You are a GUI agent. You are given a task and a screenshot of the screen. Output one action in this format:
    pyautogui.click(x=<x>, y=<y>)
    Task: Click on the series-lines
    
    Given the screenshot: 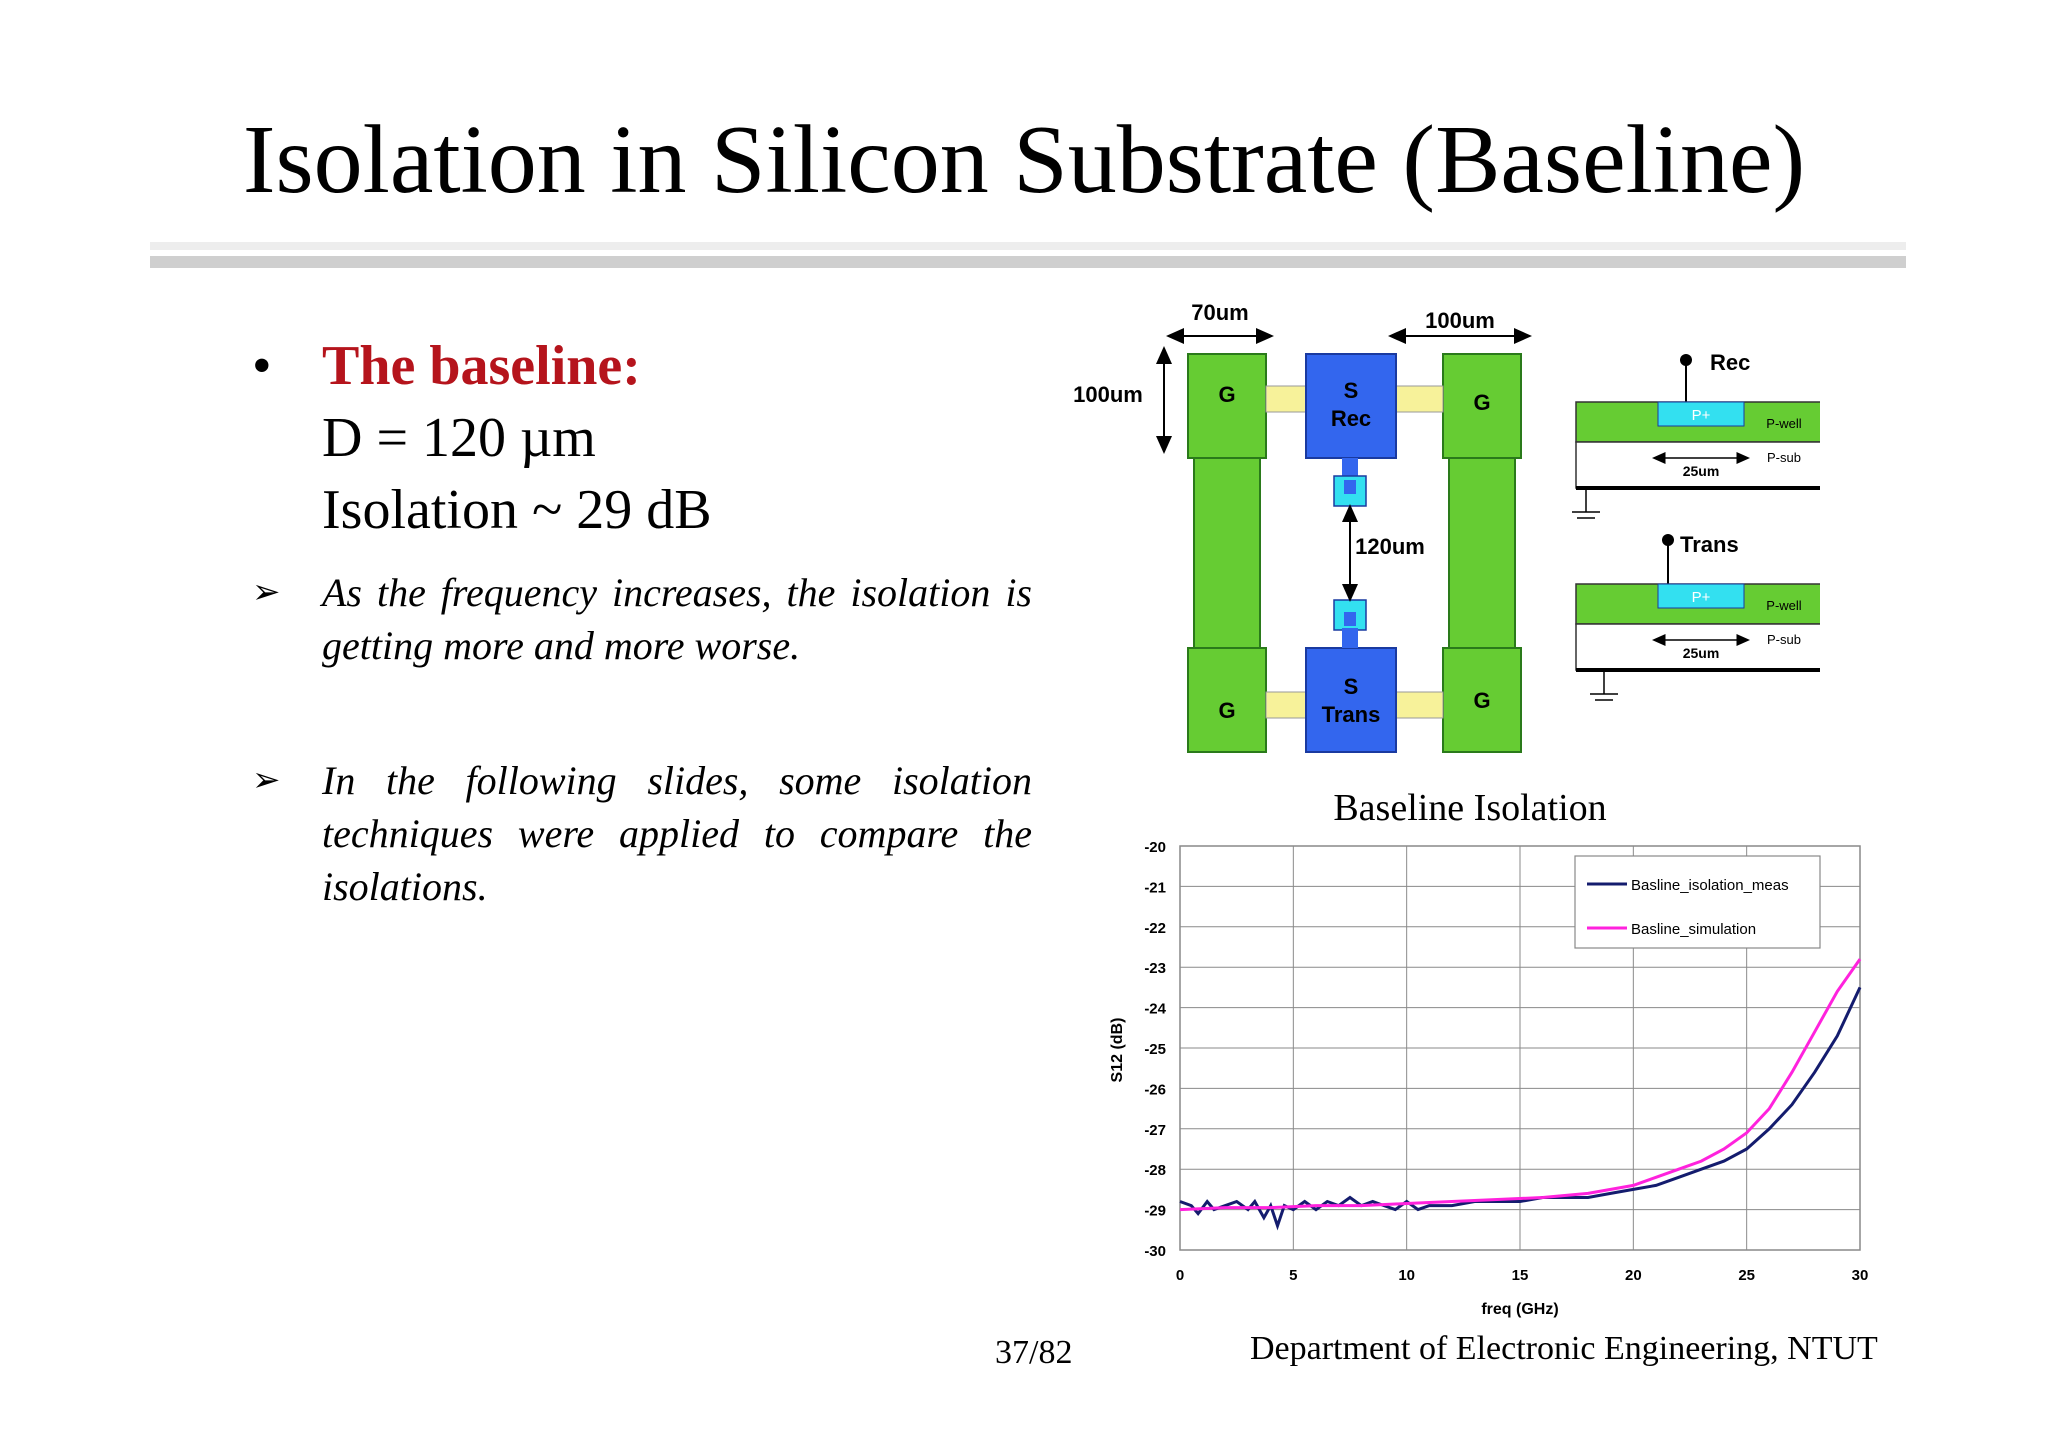 What is the action you would take?
    pyautogui.click(x=1520, y=1094)
    